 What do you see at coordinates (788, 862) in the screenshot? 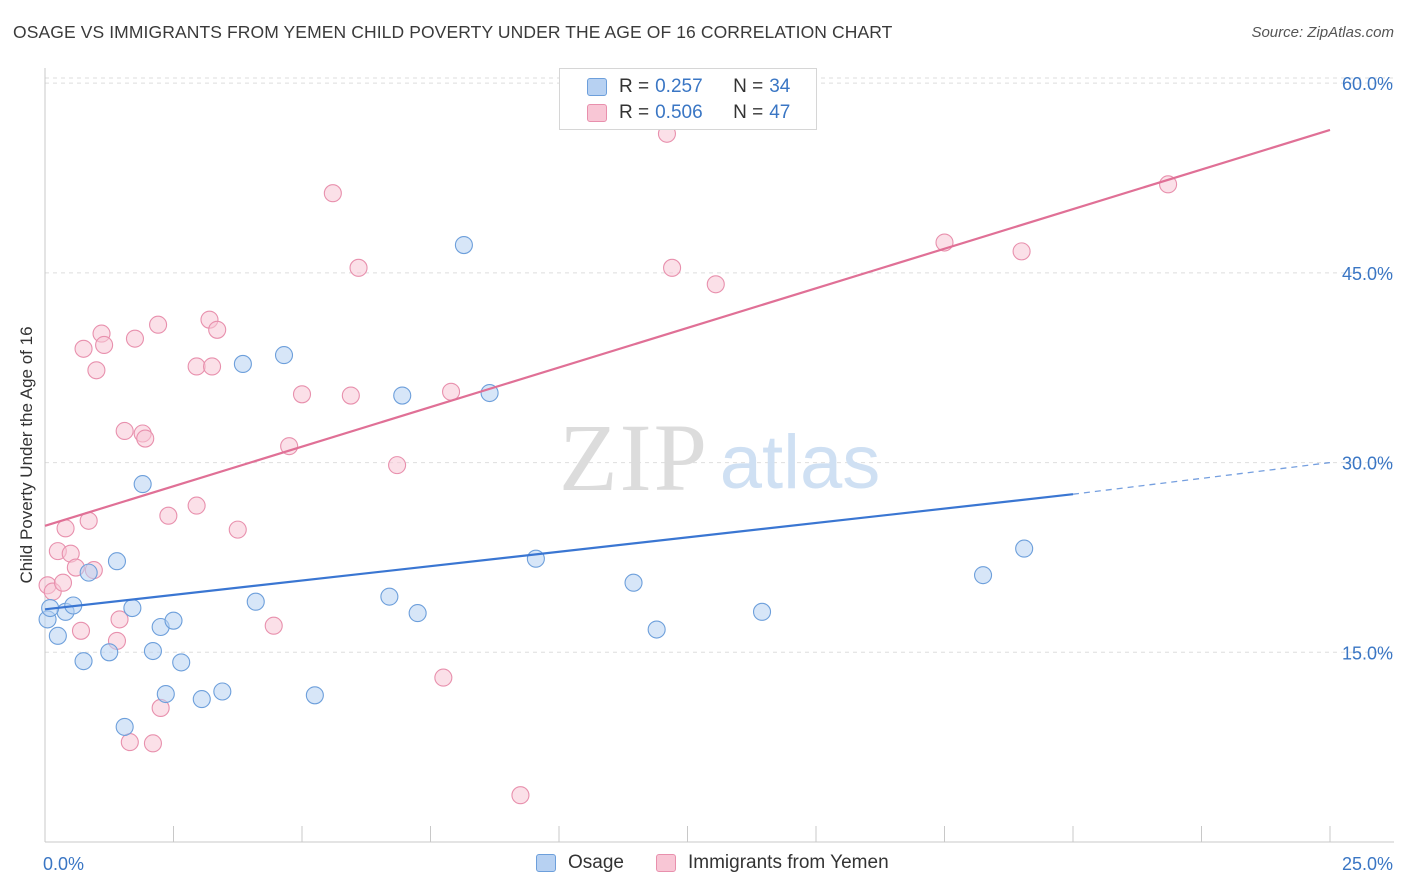
I see `bottom-legend-label-yemen: Immigrants from Yemen` at bounding box center [788, 862].